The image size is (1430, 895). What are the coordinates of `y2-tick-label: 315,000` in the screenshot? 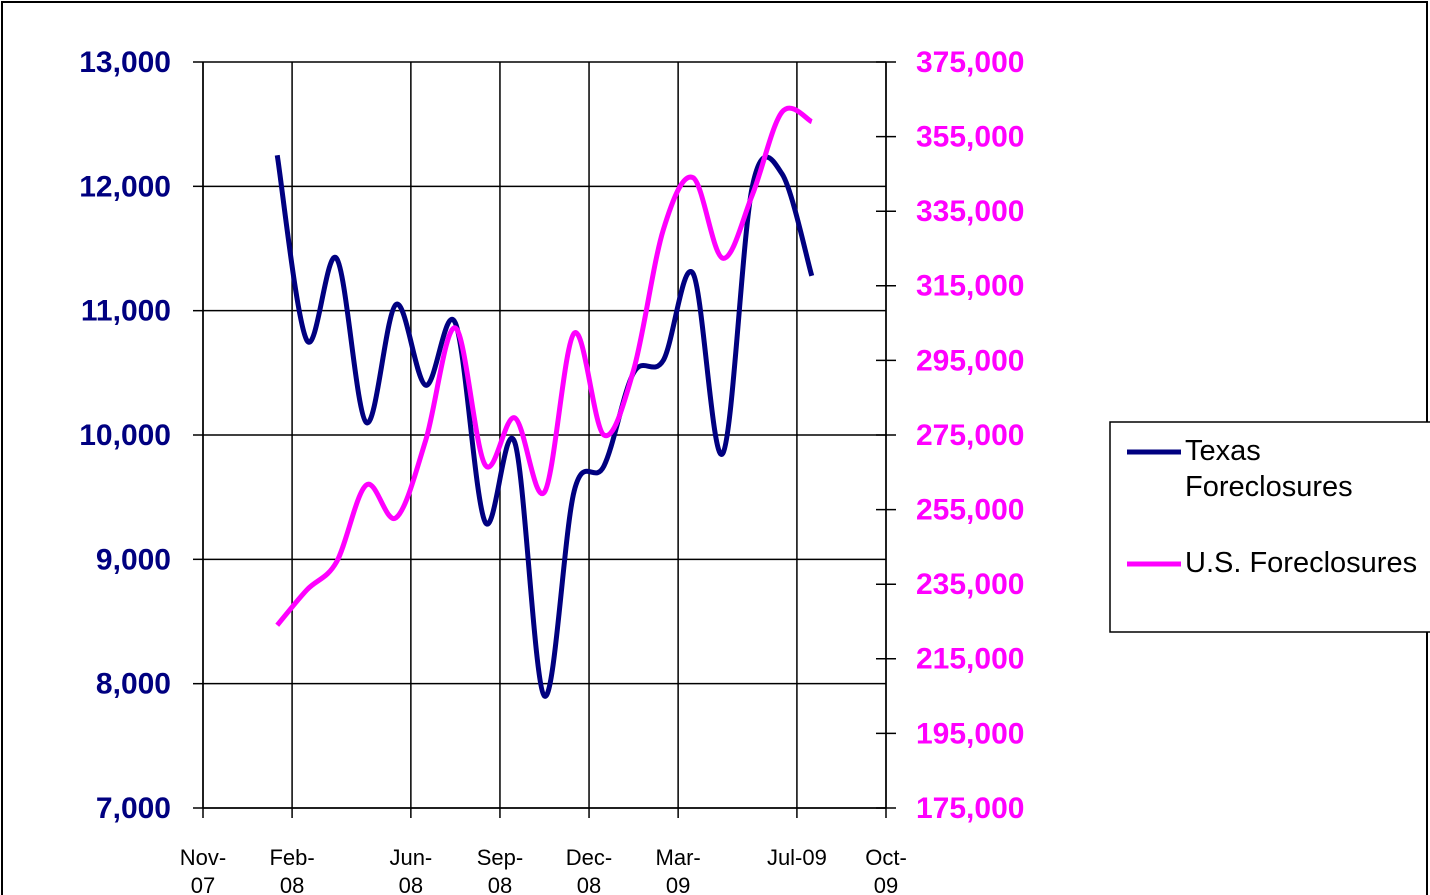 It's located at (970, 286).